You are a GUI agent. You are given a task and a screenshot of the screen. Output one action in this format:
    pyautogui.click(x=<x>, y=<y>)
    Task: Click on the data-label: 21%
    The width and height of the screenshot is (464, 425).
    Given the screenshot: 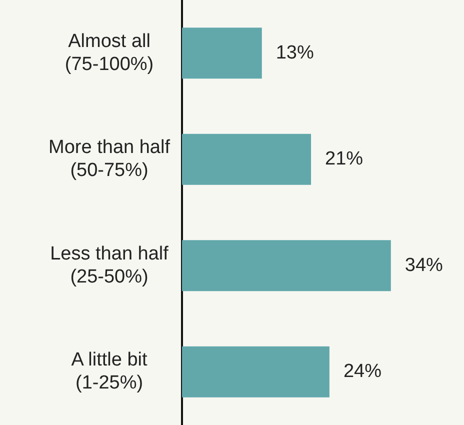 What is the action you would take?
    pyautogui.click(x=344, y=159)
    